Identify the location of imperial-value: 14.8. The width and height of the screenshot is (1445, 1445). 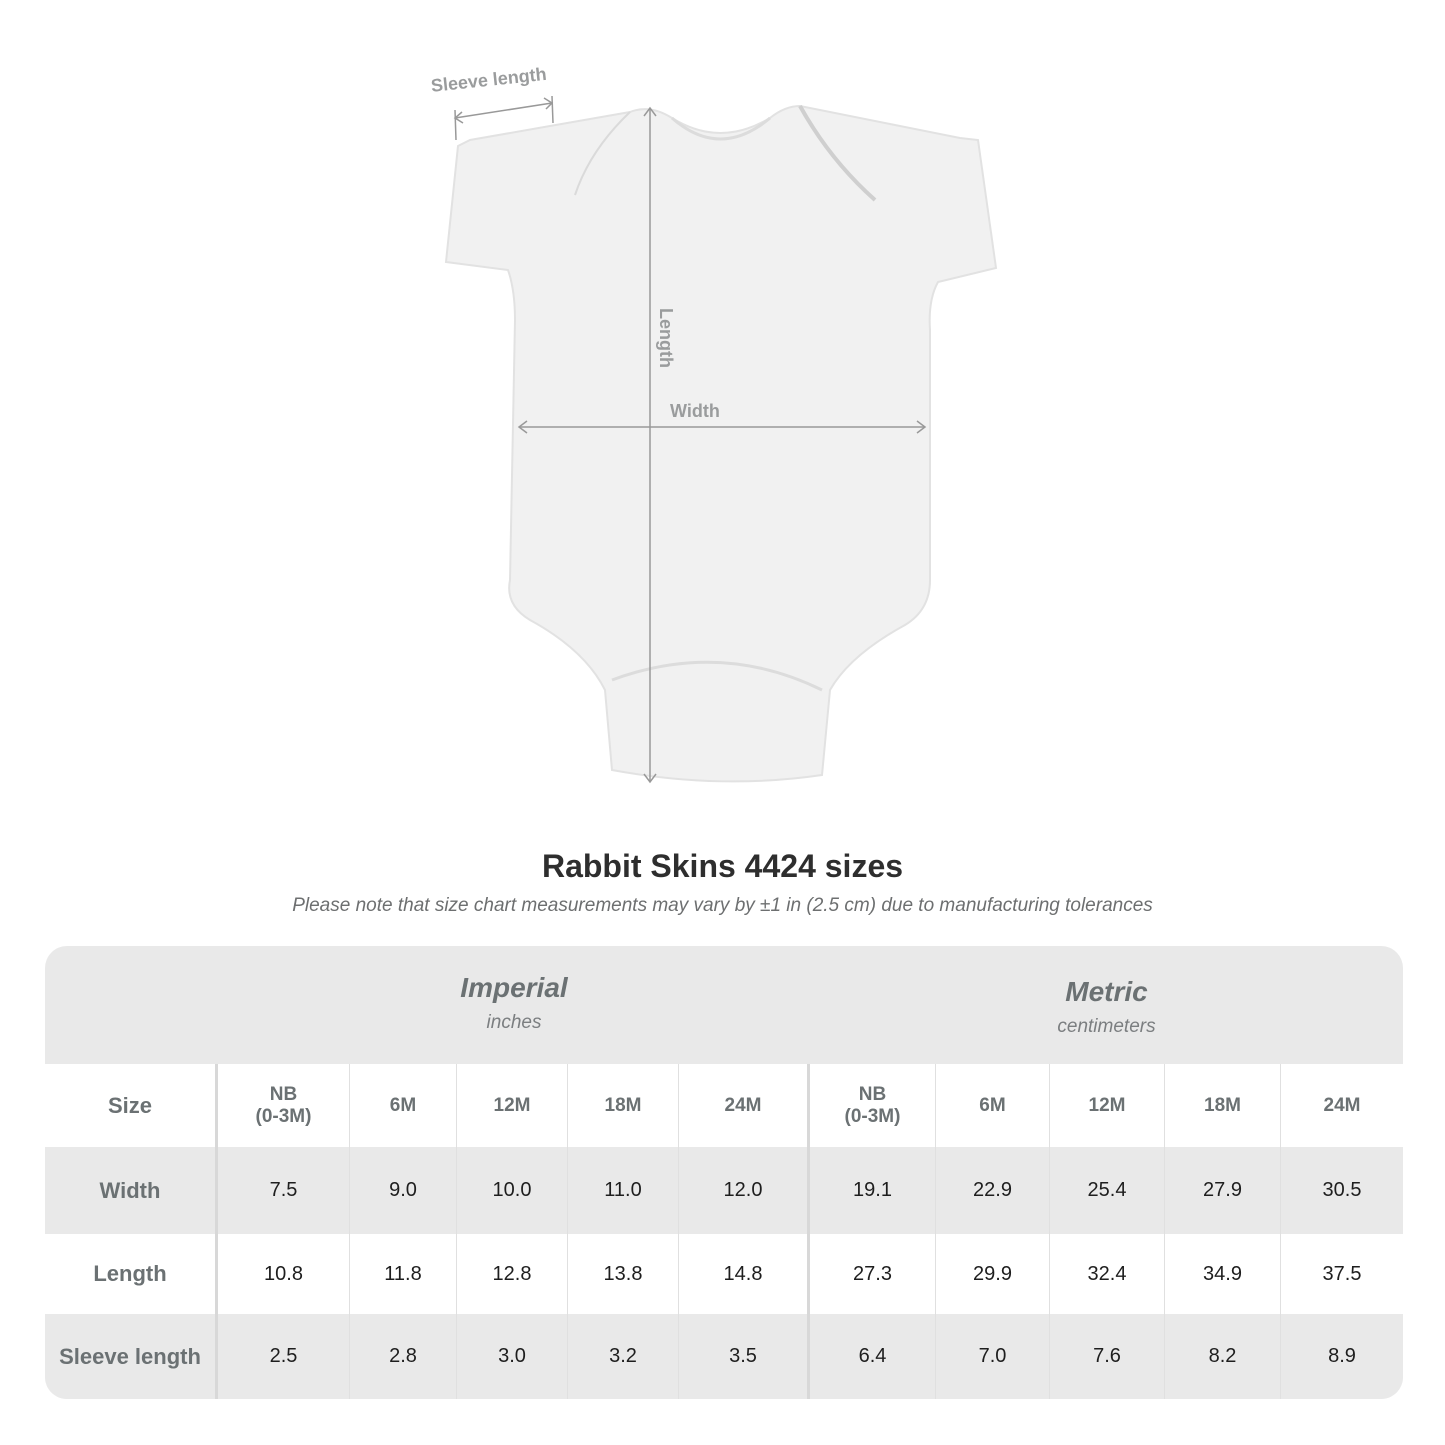
(744, 1274).